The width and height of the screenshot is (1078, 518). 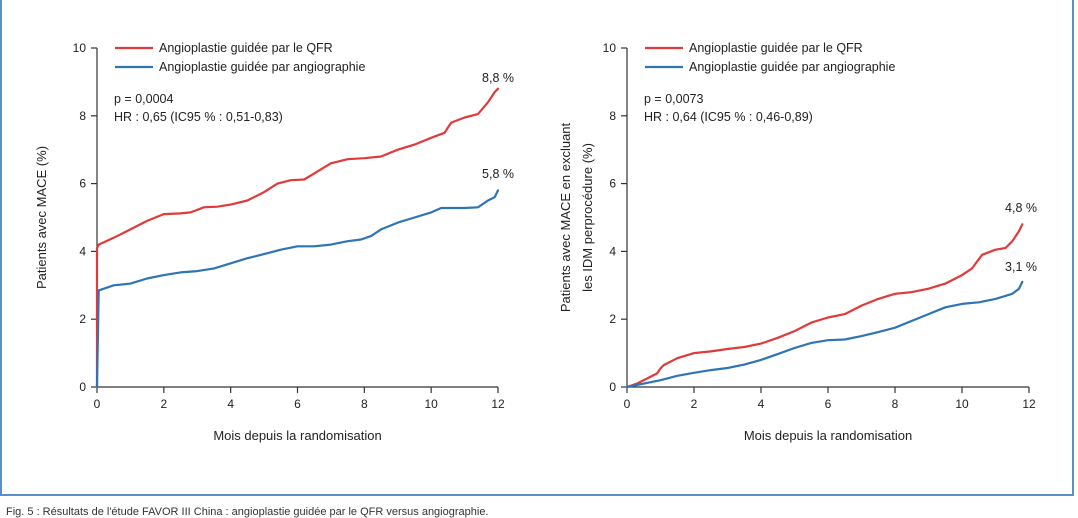 I want to click on y-axis-label: Patients avec MACE en excluant, so click(x=565, y=217).